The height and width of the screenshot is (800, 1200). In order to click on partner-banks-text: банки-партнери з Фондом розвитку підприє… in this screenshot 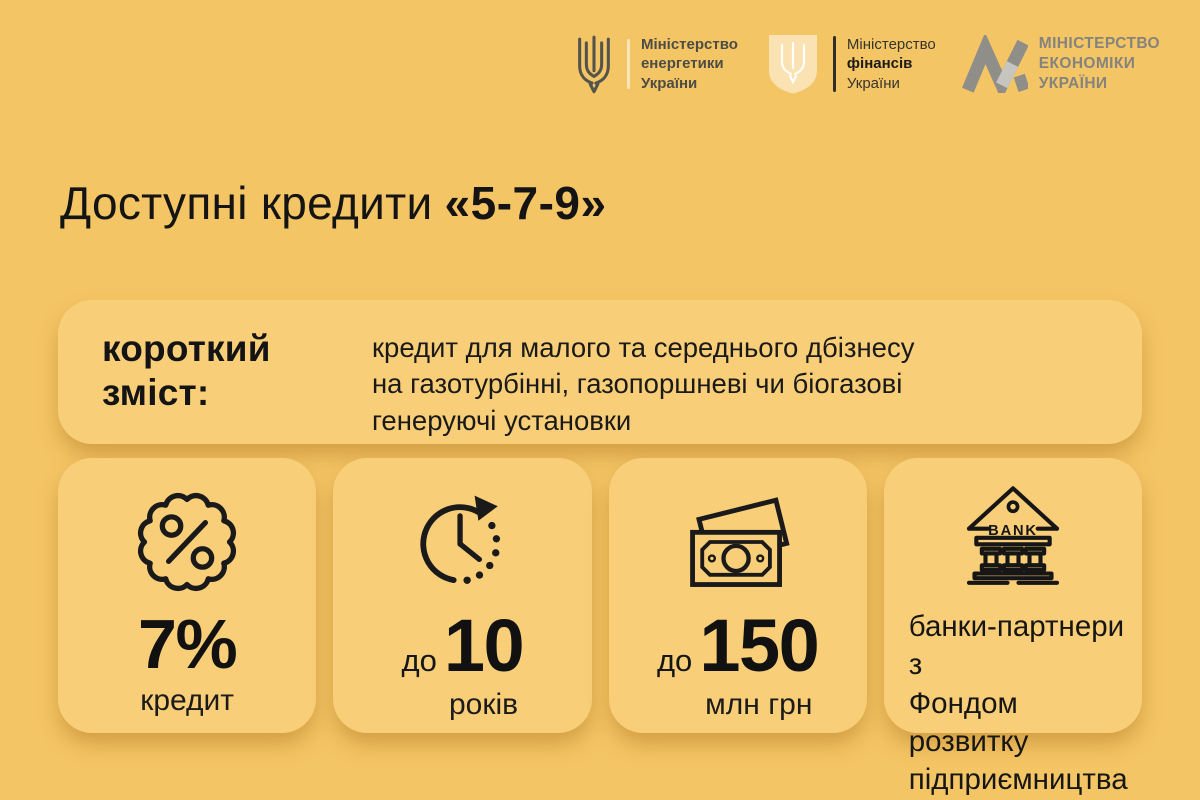, I will do `click(1018, 703)`.